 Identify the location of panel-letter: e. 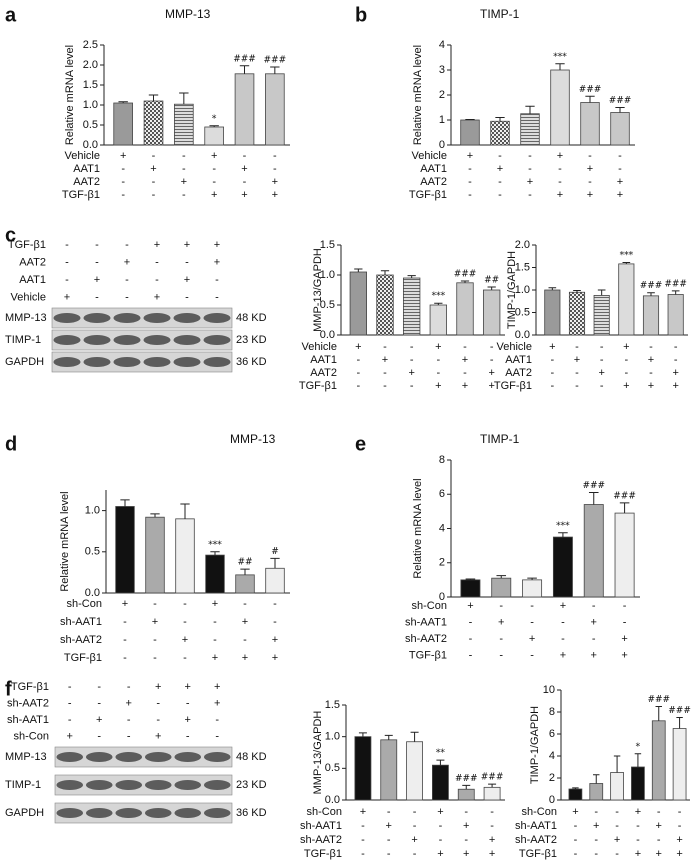
(360, 444).